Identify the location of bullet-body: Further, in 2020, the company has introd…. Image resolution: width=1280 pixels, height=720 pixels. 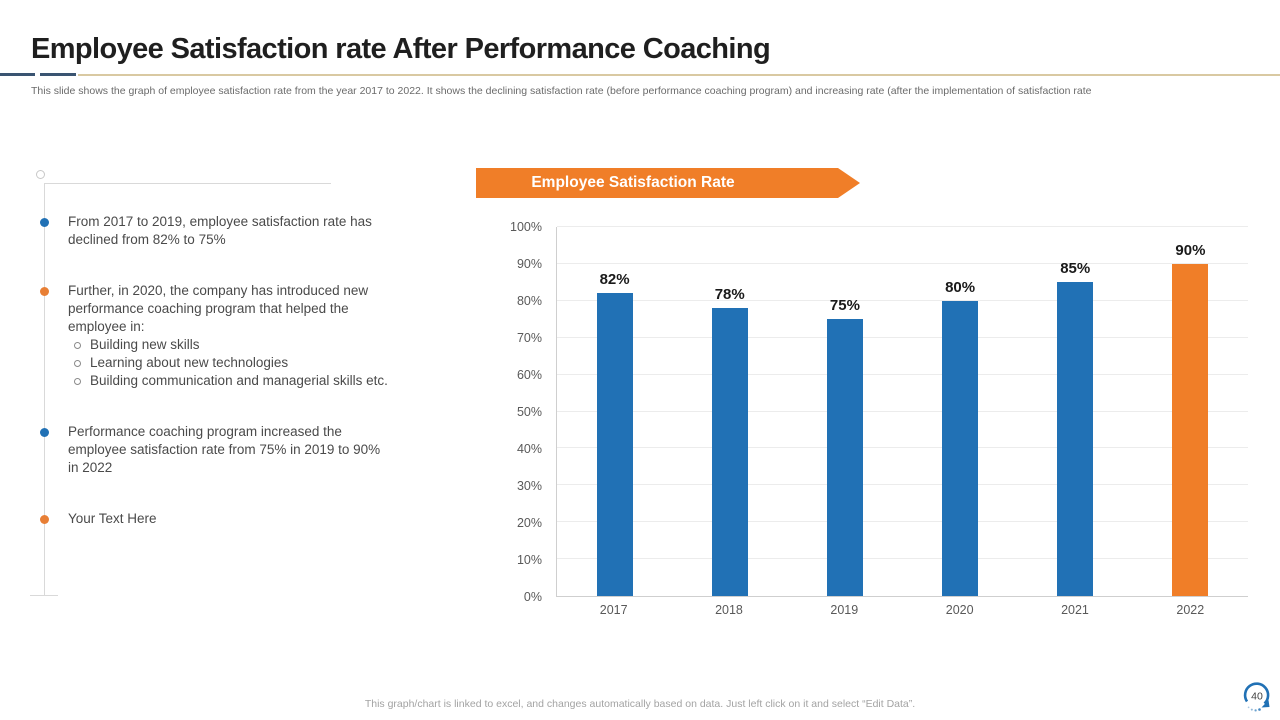
(228, 336).